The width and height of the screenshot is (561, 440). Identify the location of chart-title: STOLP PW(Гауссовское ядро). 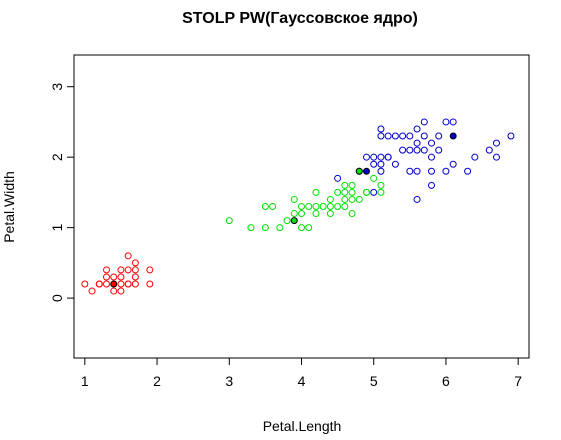
(300, 18).